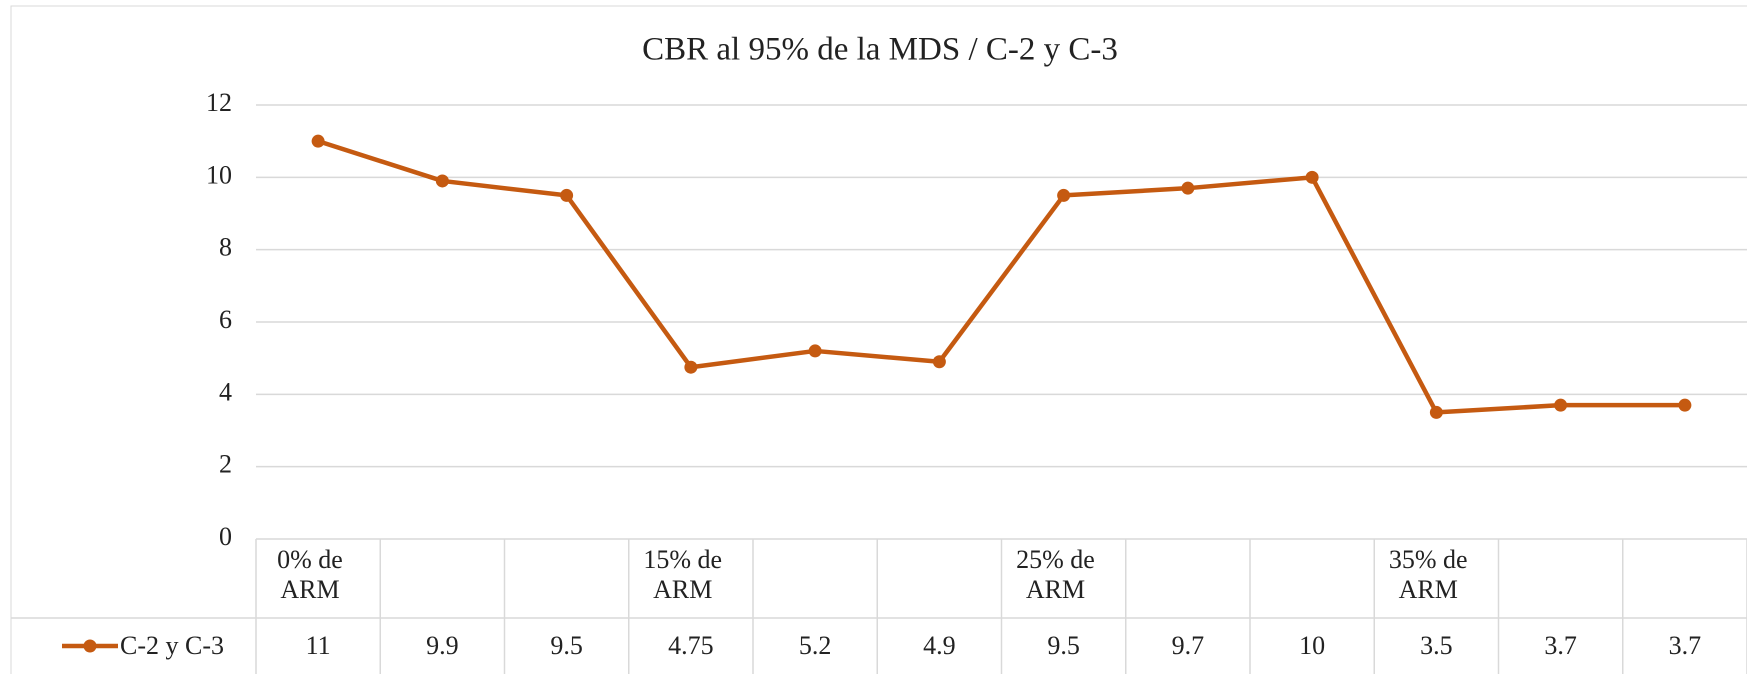 The width and height of the screenshot is (1747, 674). What do you see at coordinates (442, 645) in the screenshot?
I see `table-value: 9.9` at bounding box center [442, 645].